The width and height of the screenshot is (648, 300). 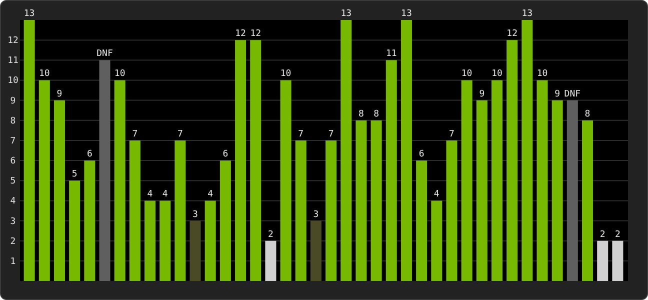 What do you see at coordinates (13, 181) in the screenshot?
I see `y-tick-label: 5` at bounding box center [13, 181].